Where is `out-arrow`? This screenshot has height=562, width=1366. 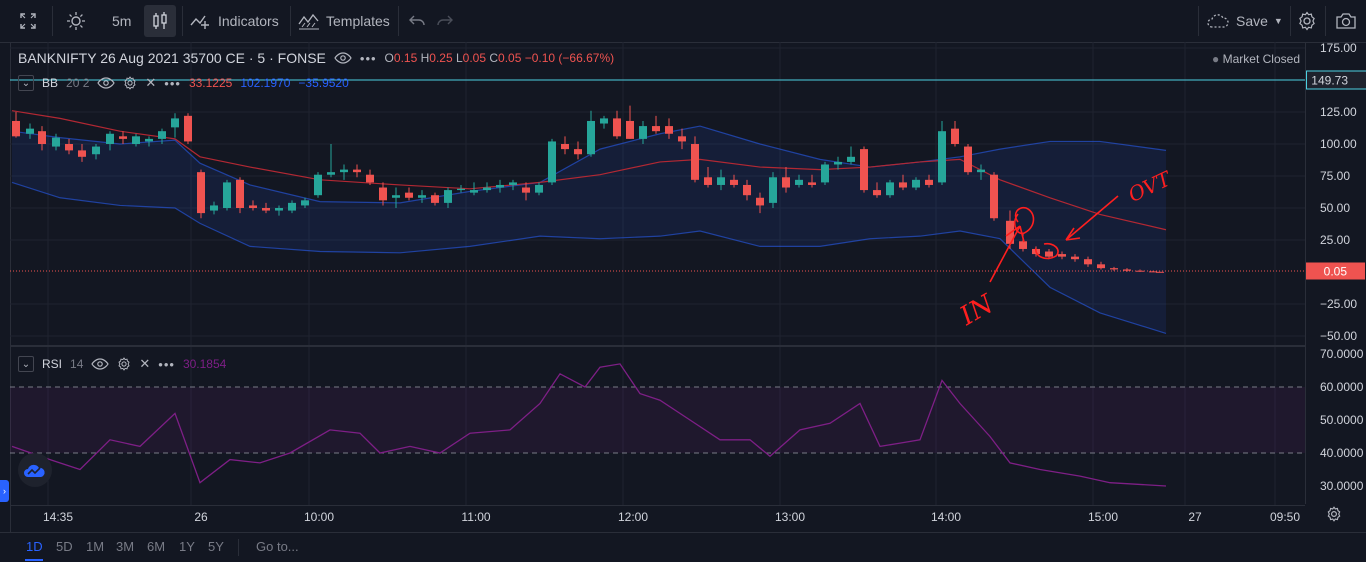 out-arrow is located at coordinates (1092, 218).